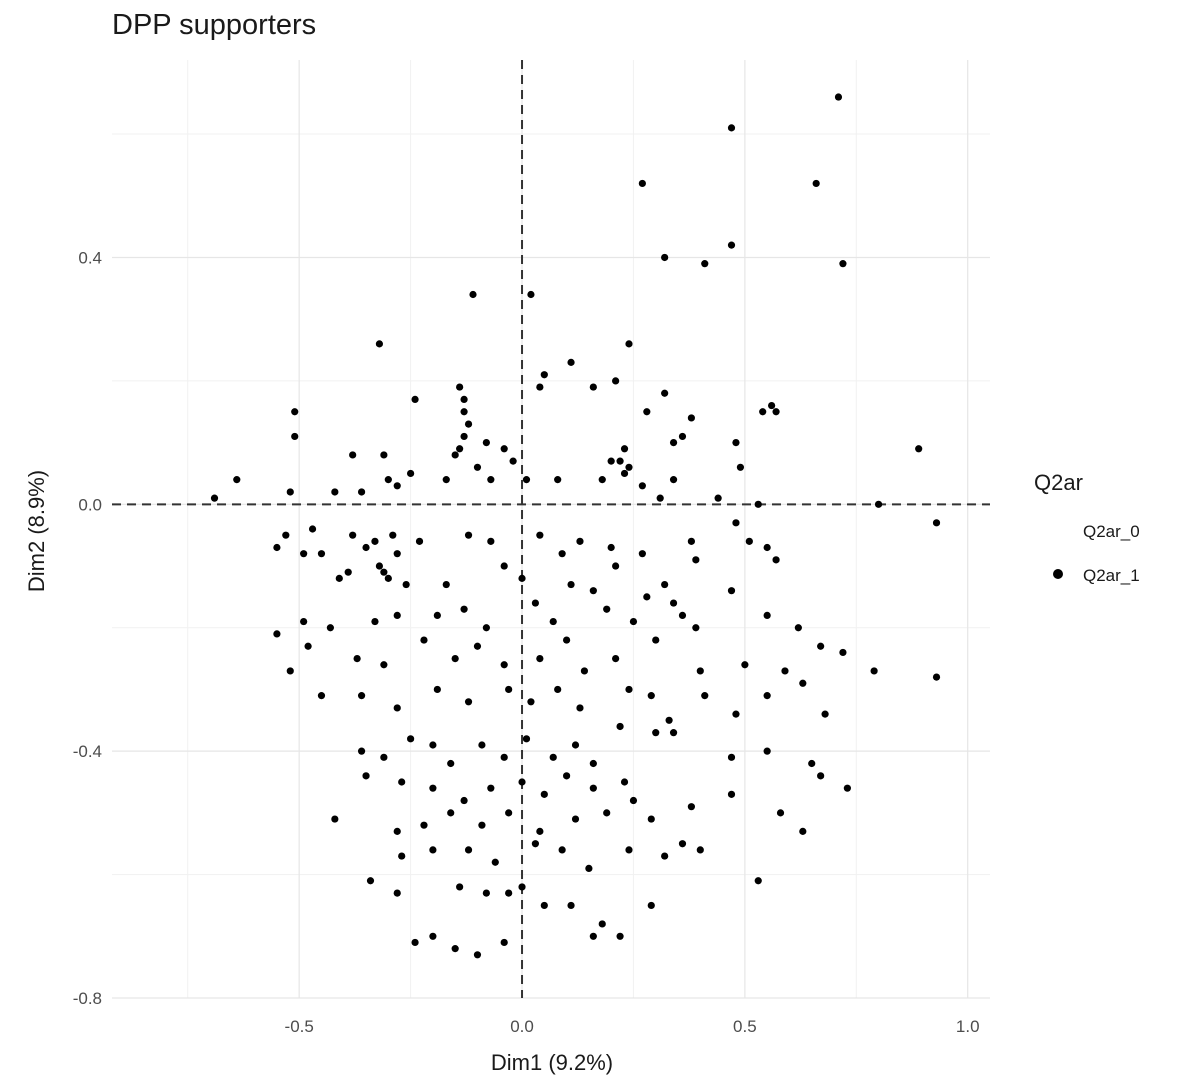 Image resolution: width=1186 pixels, height=1081 pixels. Describe the element at coordinates (214, 25) in the screenshot. I see `chart-title: DPP supporters` at that location.